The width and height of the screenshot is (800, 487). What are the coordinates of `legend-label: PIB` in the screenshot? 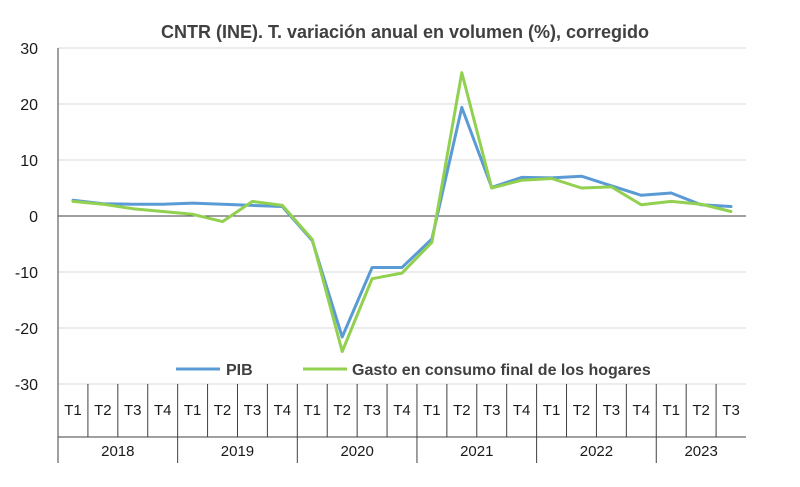 It's located at (239, 370).